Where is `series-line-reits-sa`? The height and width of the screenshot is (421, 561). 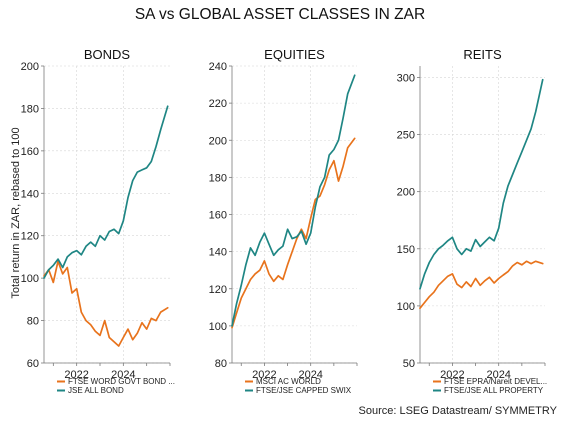 series-line-reits-sa is located at coordinates (481, 184).